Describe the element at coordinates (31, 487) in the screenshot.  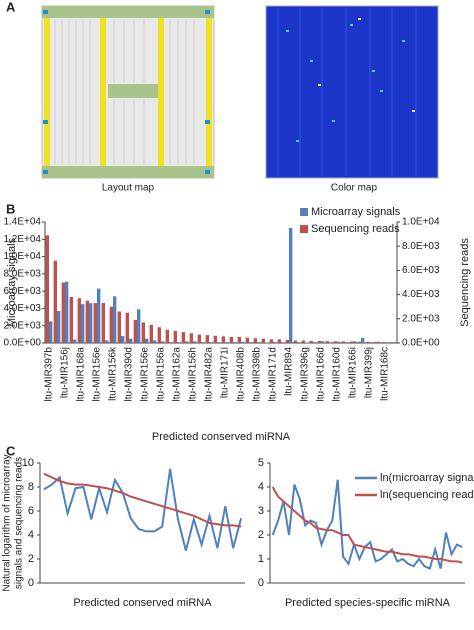
I see `y-tick-label: 8` at that location.